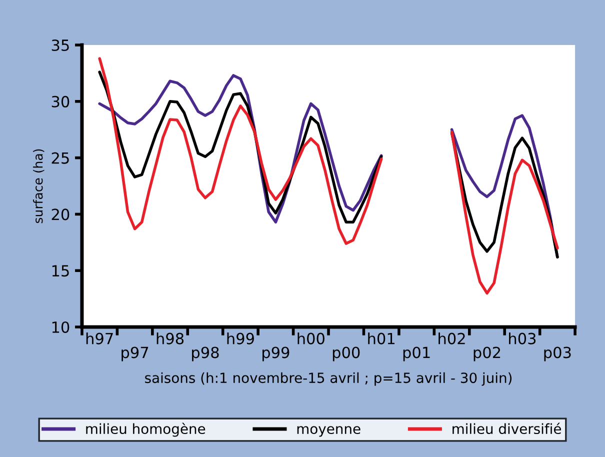 Image resolution: width=605 pixels, height=457 pixels. I want to click on y-tick-label: 15, so click(60, 271).